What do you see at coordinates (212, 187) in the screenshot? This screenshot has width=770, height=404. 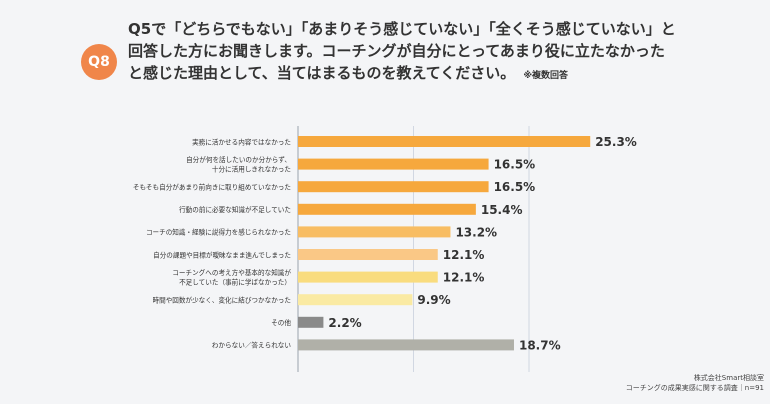 I see `category-label: そもそも自分があまり前向きに取り組めていなかった` at bounding box center [212, 187].